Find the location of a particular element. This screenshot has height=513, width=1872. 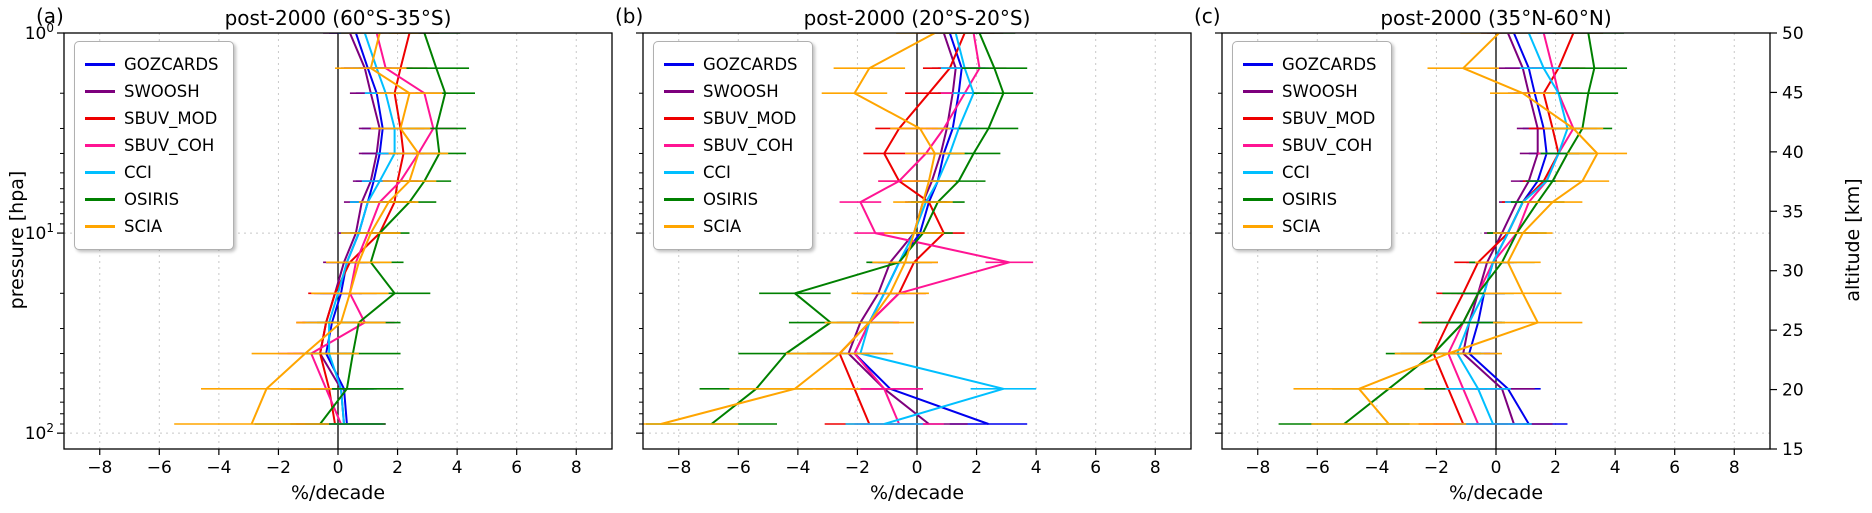

panel-letter-c: (c) is located at coordinates (1207, 16).